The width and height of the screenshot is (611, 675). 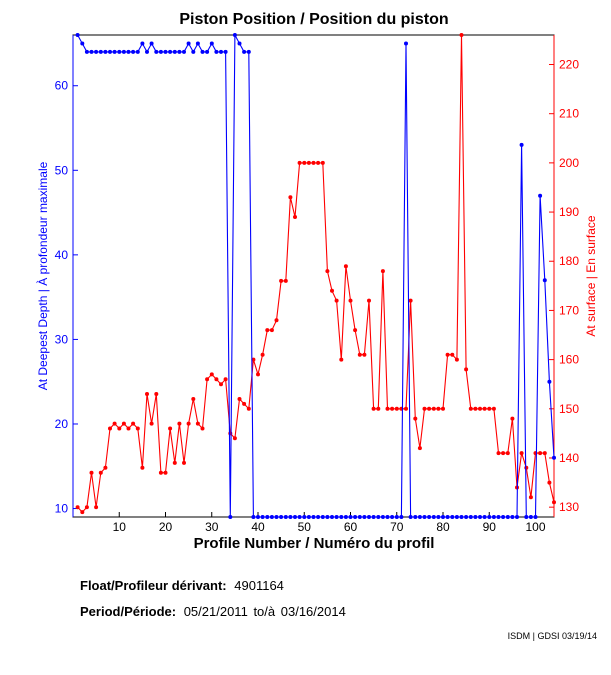 I want to click on x-tick-label: 60, so click(x=351, y=527).